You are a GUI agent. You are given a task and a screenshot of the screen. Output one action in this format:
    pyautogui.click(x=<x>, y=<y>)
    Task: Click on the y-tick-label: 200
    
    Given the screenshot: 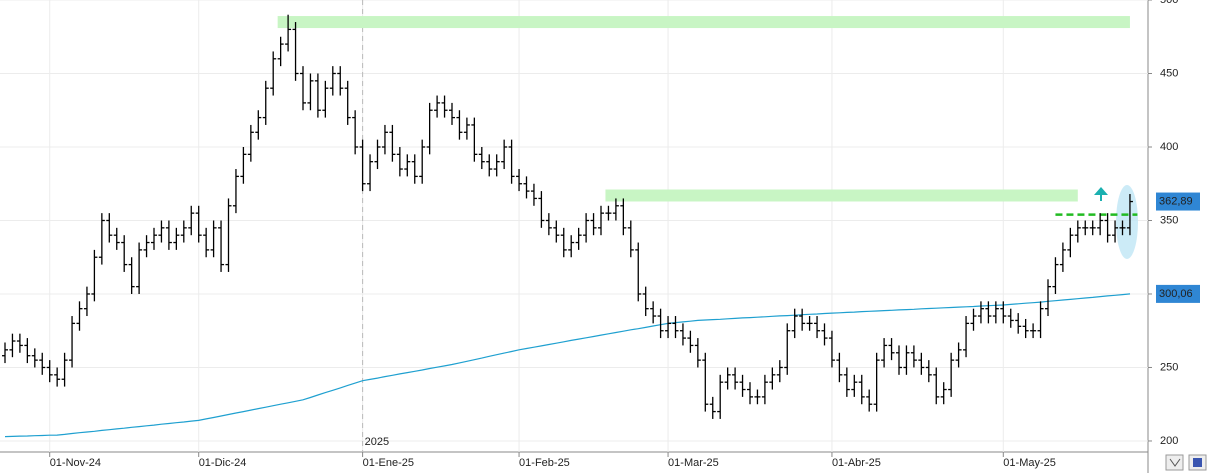 What is the action you would take?
    pyautogui.click(x=1169, y=441)
    